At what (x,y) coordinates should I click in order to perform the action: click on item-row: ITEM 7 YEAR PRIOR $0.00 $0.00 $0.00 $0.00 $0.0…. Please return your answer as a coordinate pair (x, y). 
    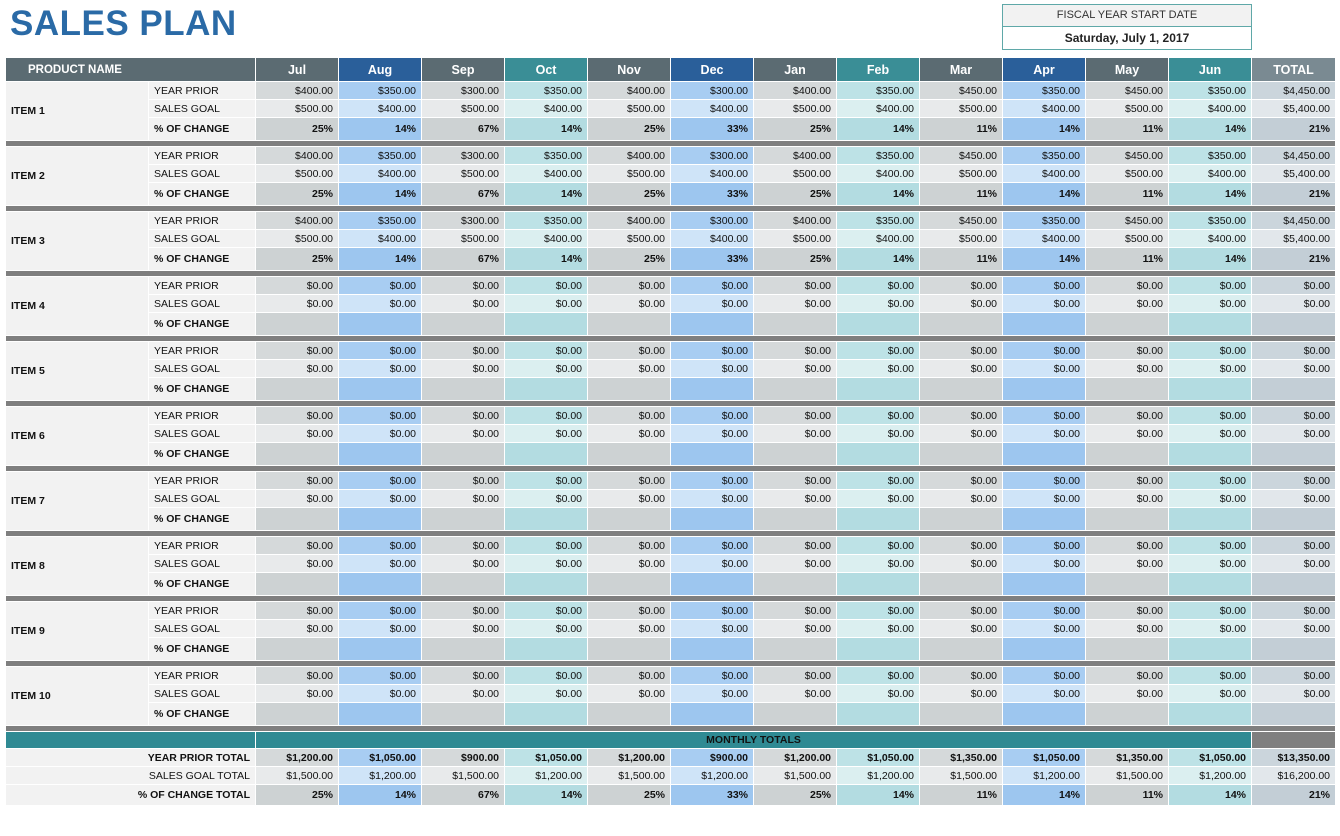
    Looking at the image, I should click on (671, 501).